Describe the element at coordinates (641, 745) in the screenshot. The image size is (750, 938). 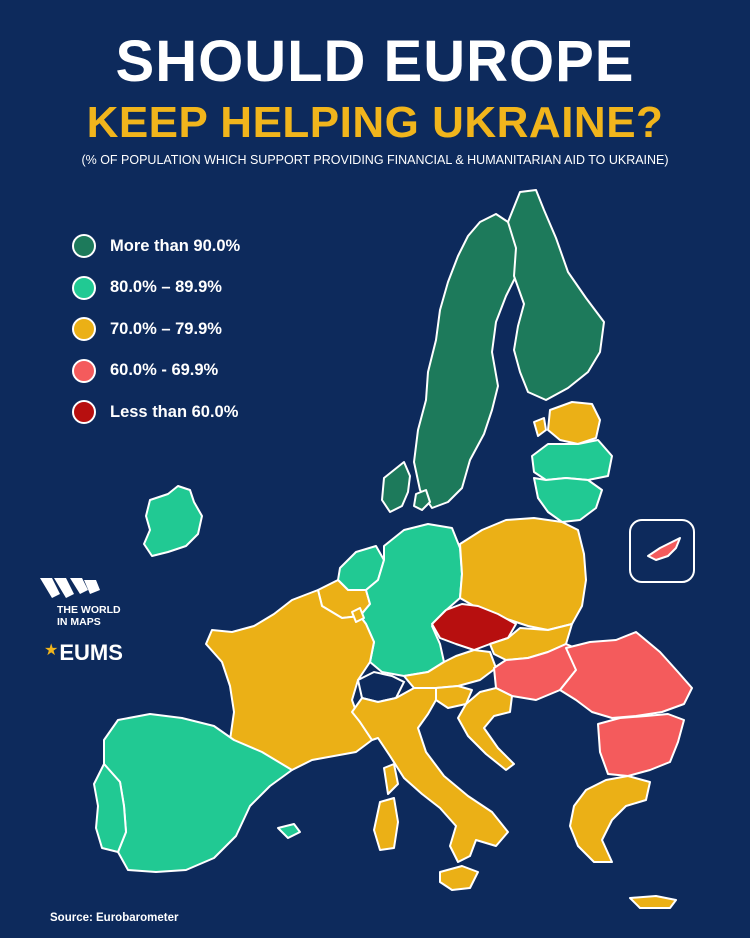
I see `country-bulgaria` at that location.